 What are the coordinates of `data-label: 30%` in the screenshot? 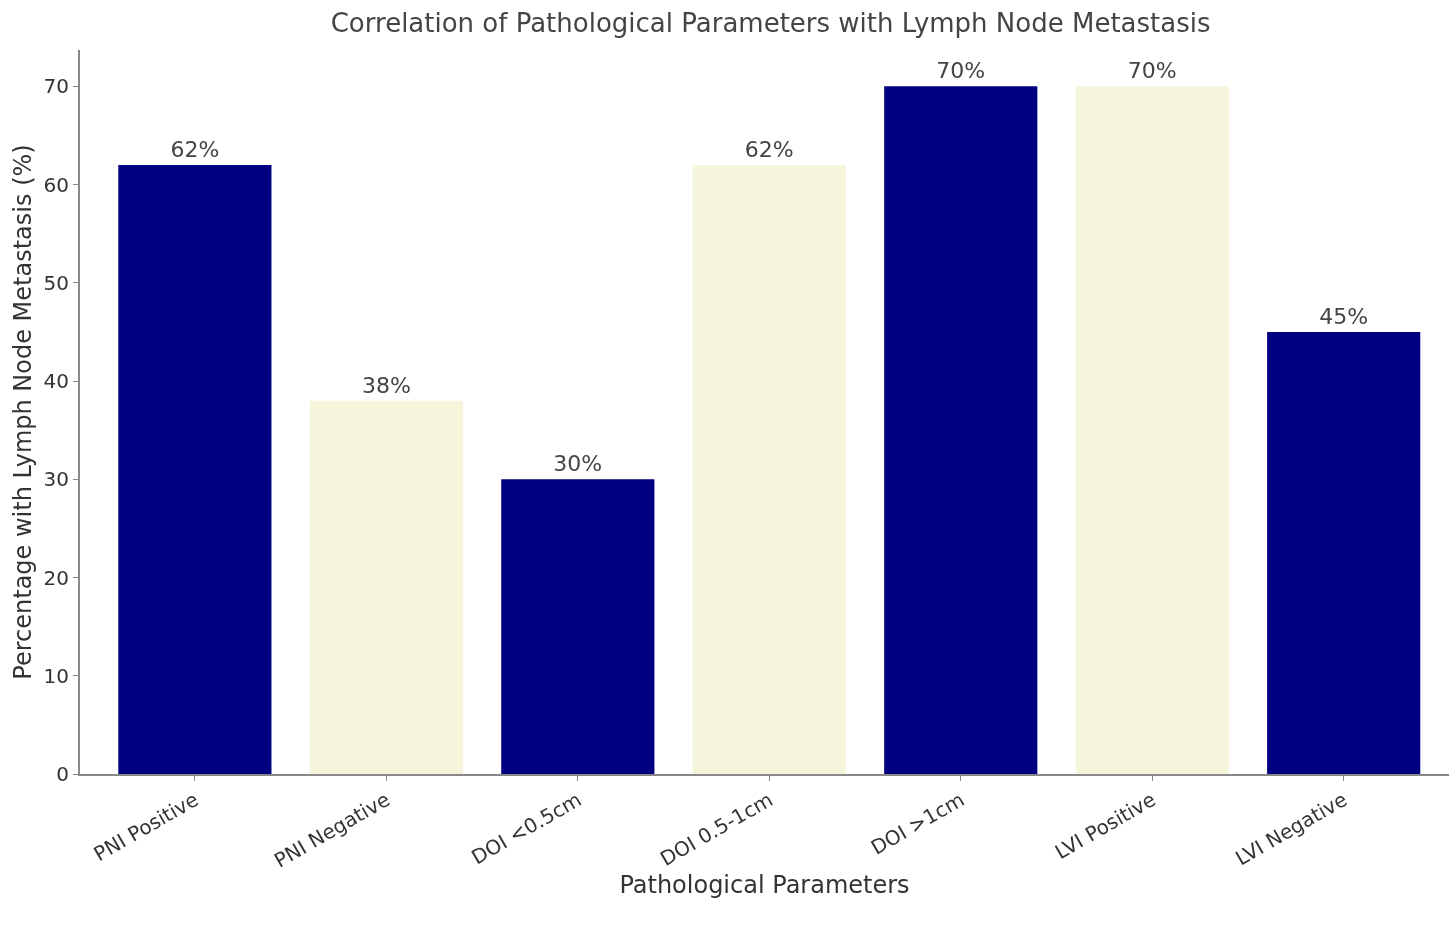 It's located at (578, 464).